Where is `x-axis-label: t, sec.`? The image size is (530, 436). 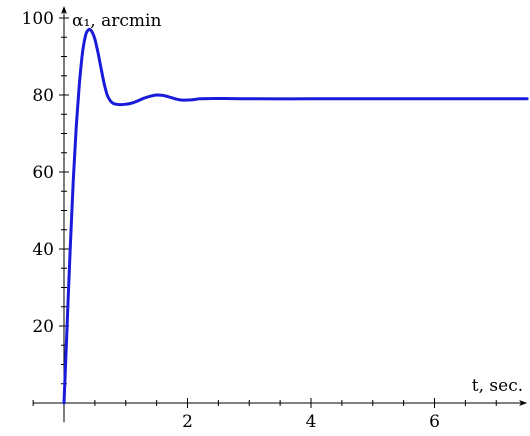
x-axis-label: t, sec. is located at coordinates (497, 386).